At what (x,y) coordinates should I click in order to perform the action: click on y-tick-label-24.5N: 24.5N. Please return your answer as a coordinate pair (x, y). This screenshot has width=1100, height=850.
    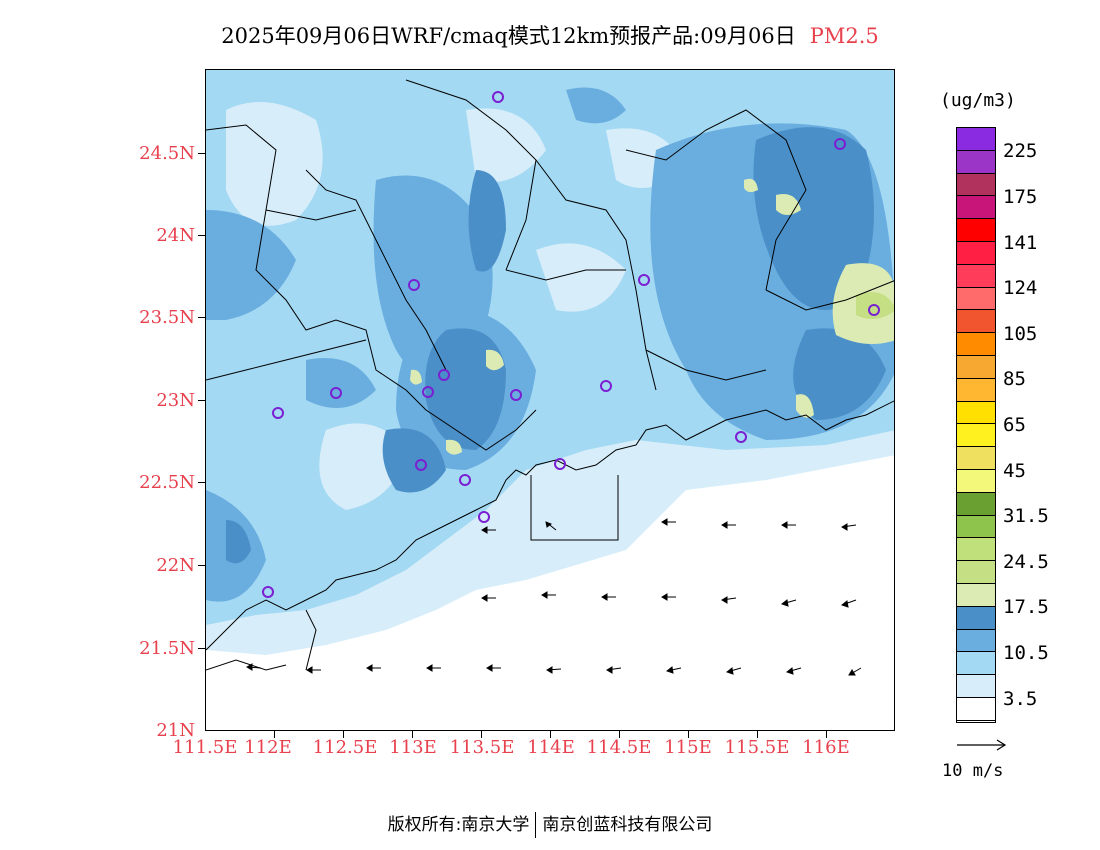
    Looking at the image, I should click on (167, 153).